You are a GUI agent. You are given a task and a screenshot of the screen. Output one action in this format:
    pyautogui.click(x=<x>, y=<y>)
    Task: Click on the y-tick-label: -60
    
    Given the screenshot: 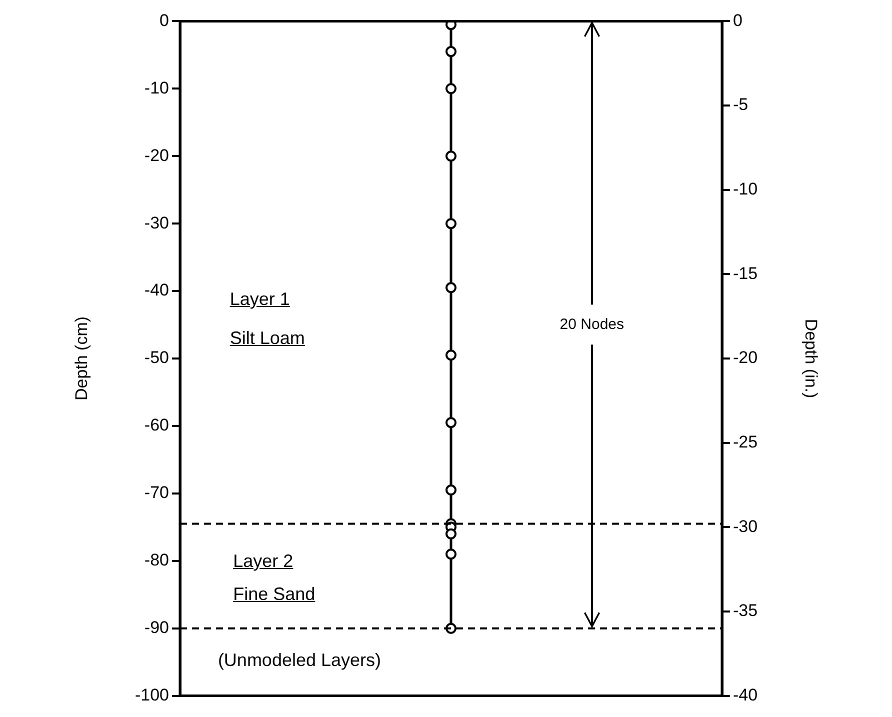 What is the action you would take?
    pyautogui.click(x=156, y=425)
    